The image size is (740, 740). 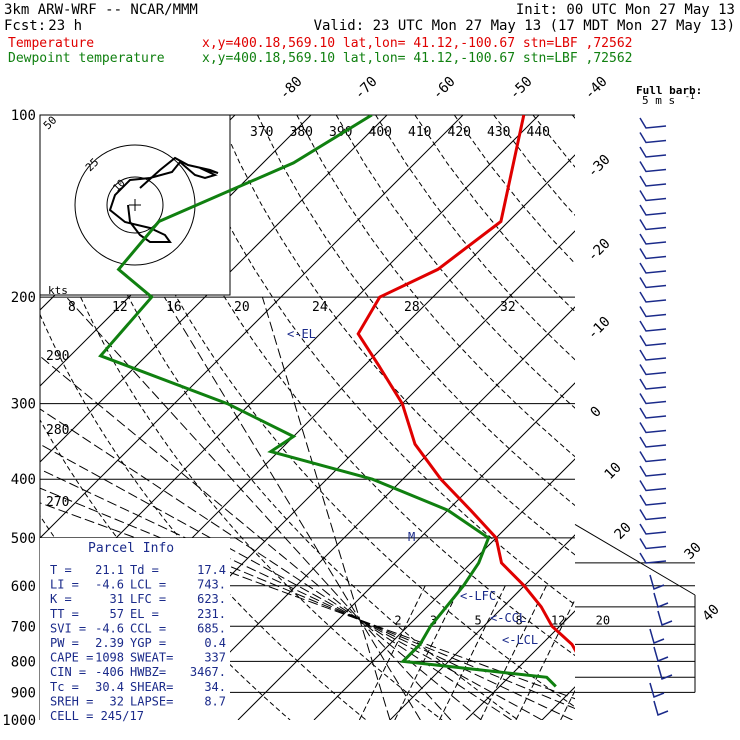 What do you see at coordinates (23, 662) in the screenshot?
I see `pressure-tick-label: 800` at bounding box center [23, 662].